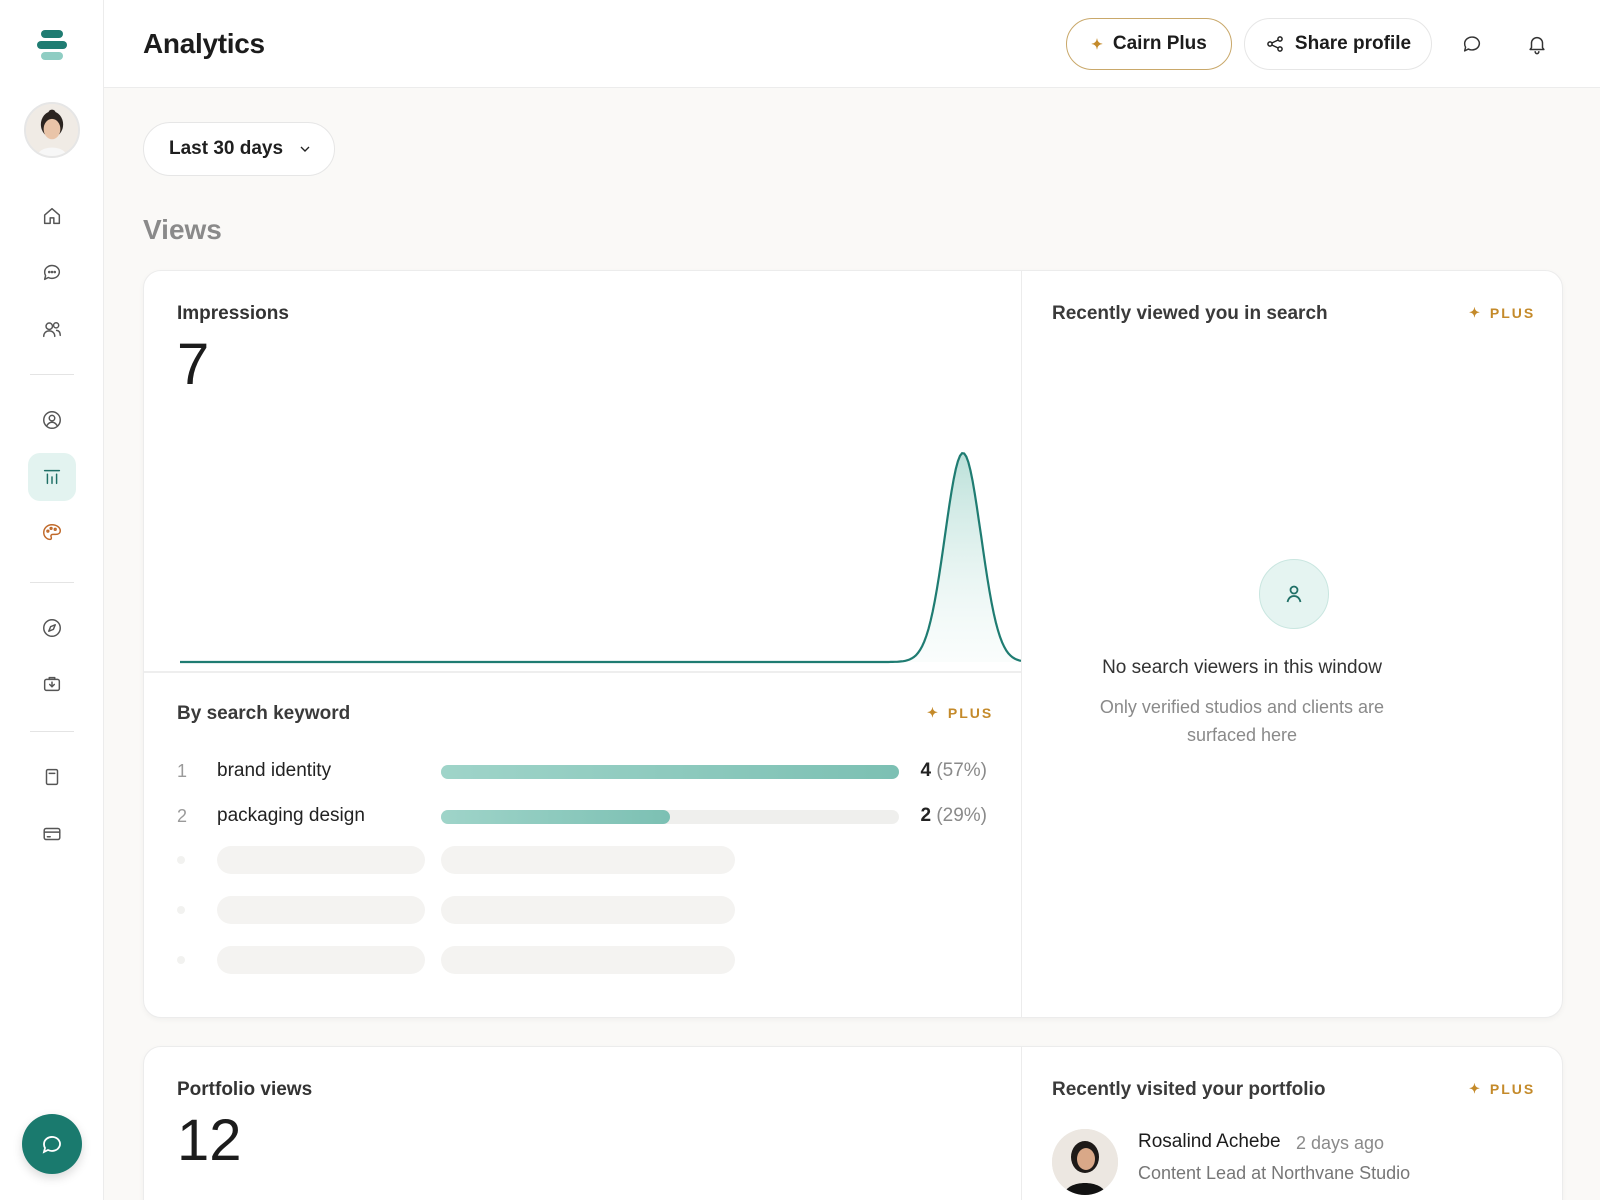 The image size is (1600, 1200). I want to click on keywords-plus-tag: ✦ PLUS, so click(960, 713).